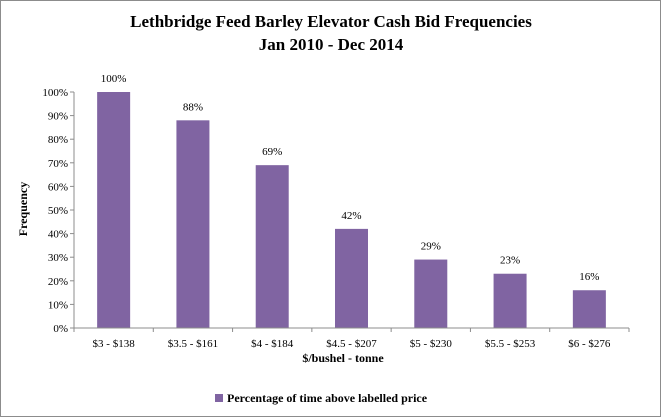  I want to click on y-axis-title: Frequency, so click(23, 209).